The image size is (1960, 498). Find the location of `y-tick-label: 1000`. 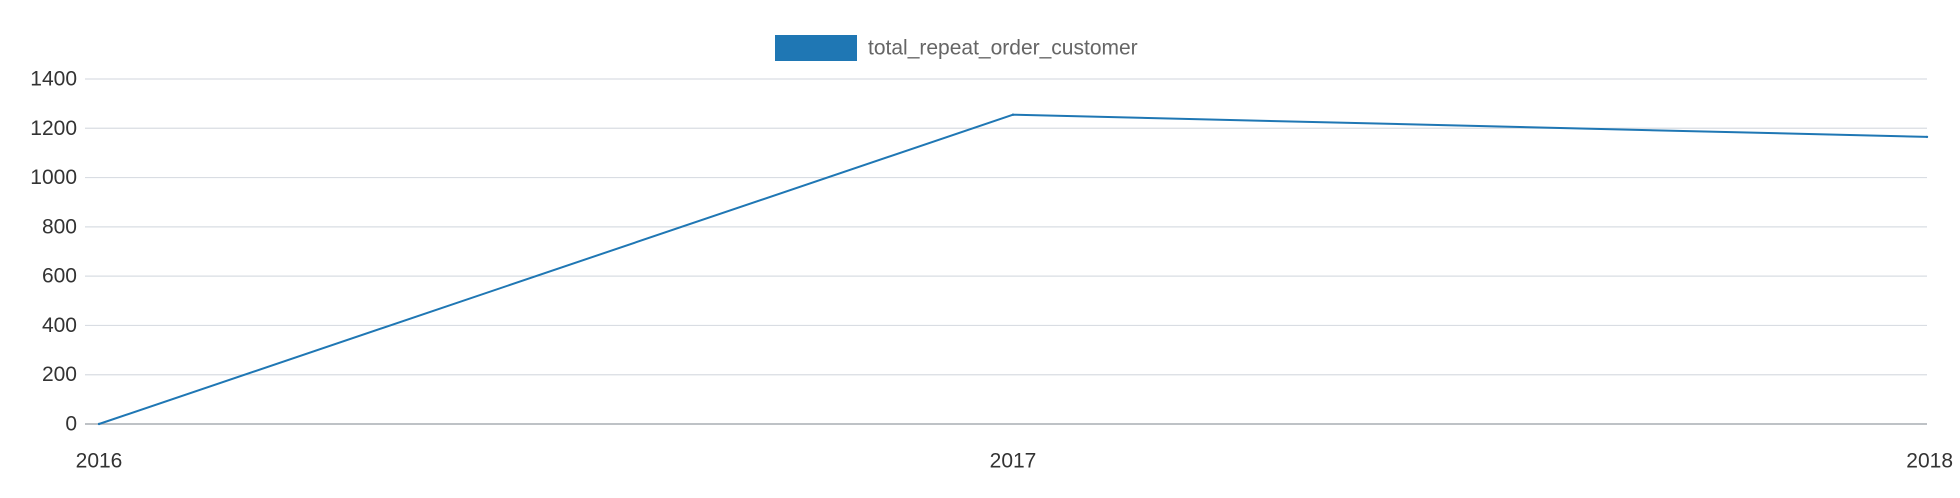

y-tick-label: 1000 is located at coordinates (53, 177).